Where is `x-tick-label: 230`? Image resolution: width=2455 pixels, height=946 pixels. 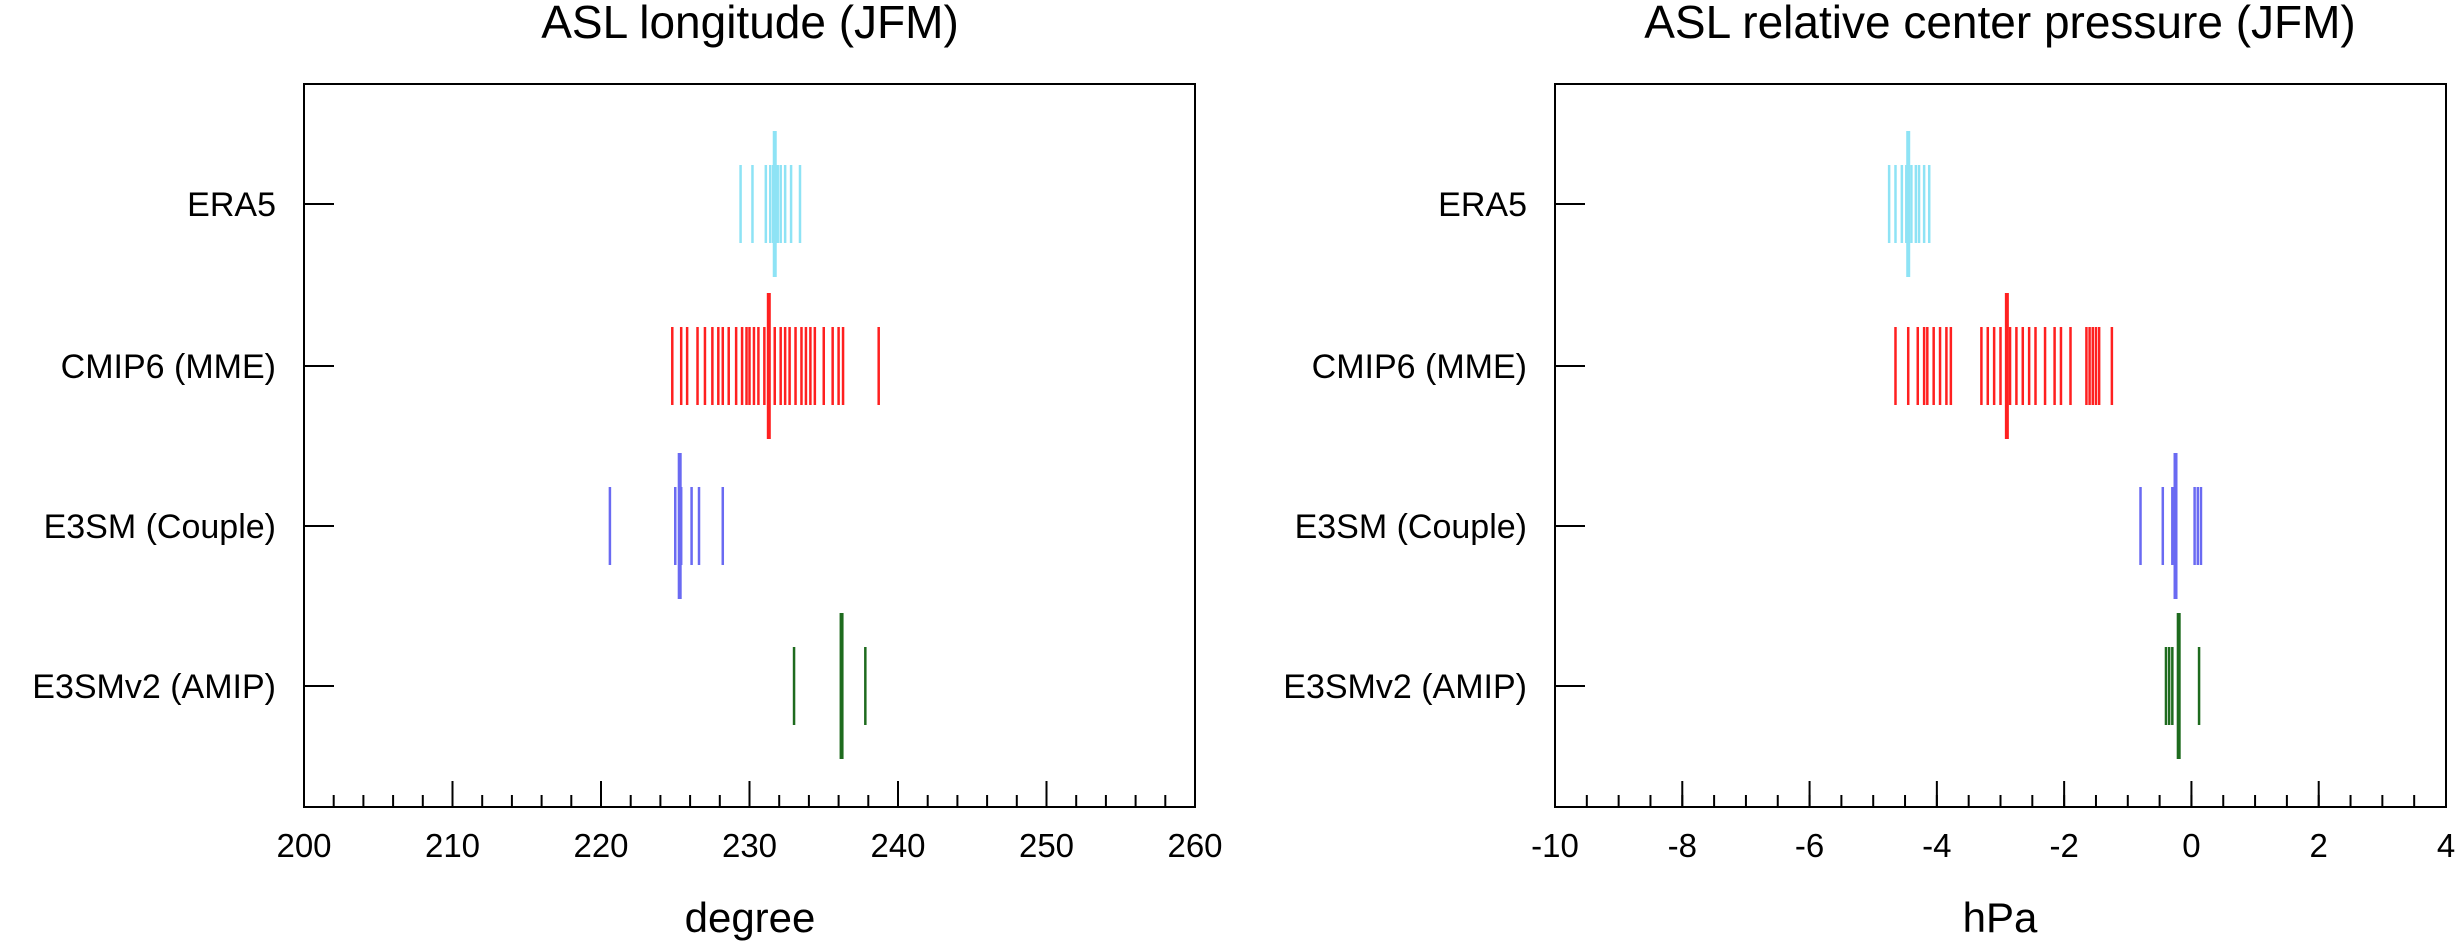 x-tick-label: 230 is located at coordinates (749, 845).